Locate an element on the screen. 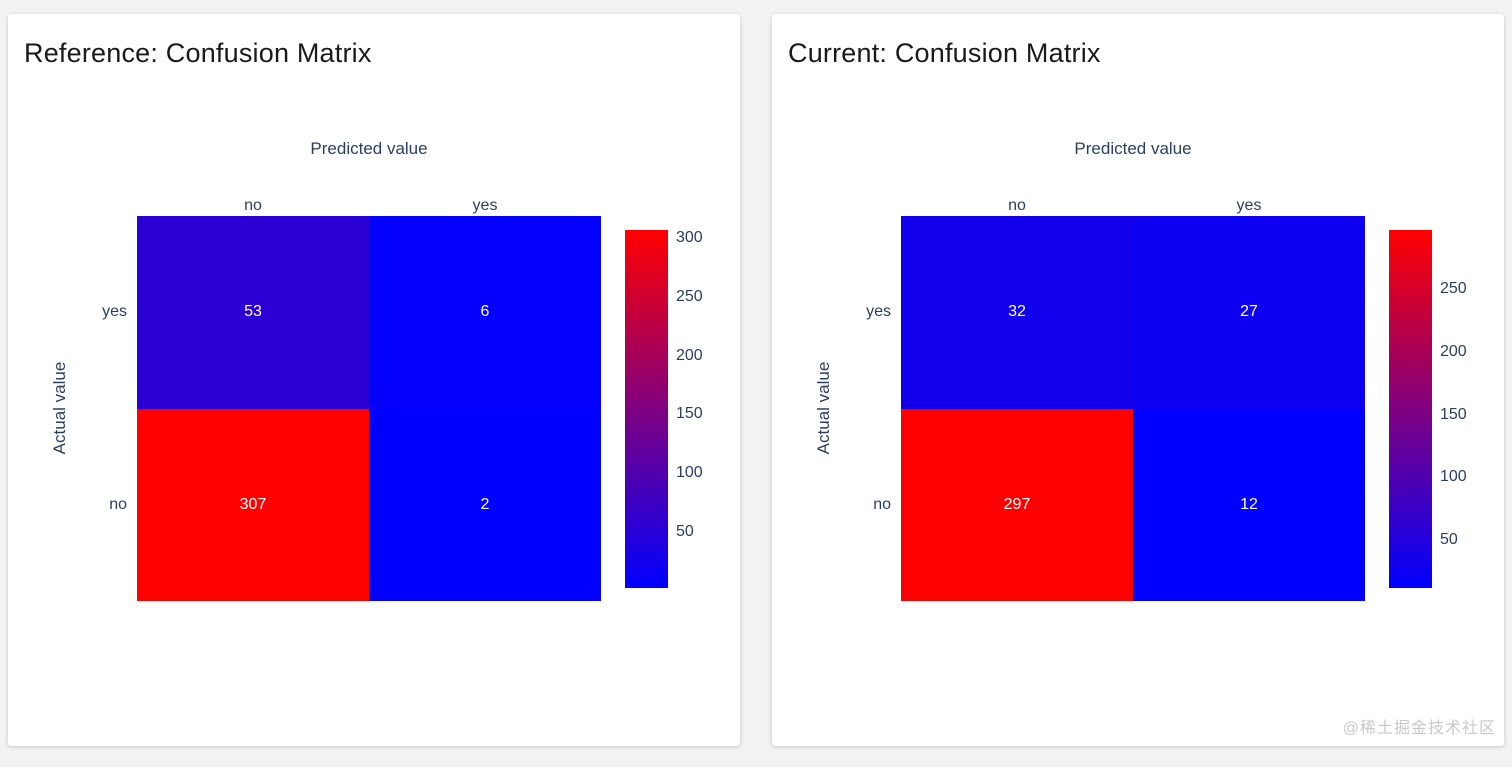 Image resolution: width=1512 pixels, height=767 pixels. heatmap-cell: 6 is located at coordinates (485, 312).